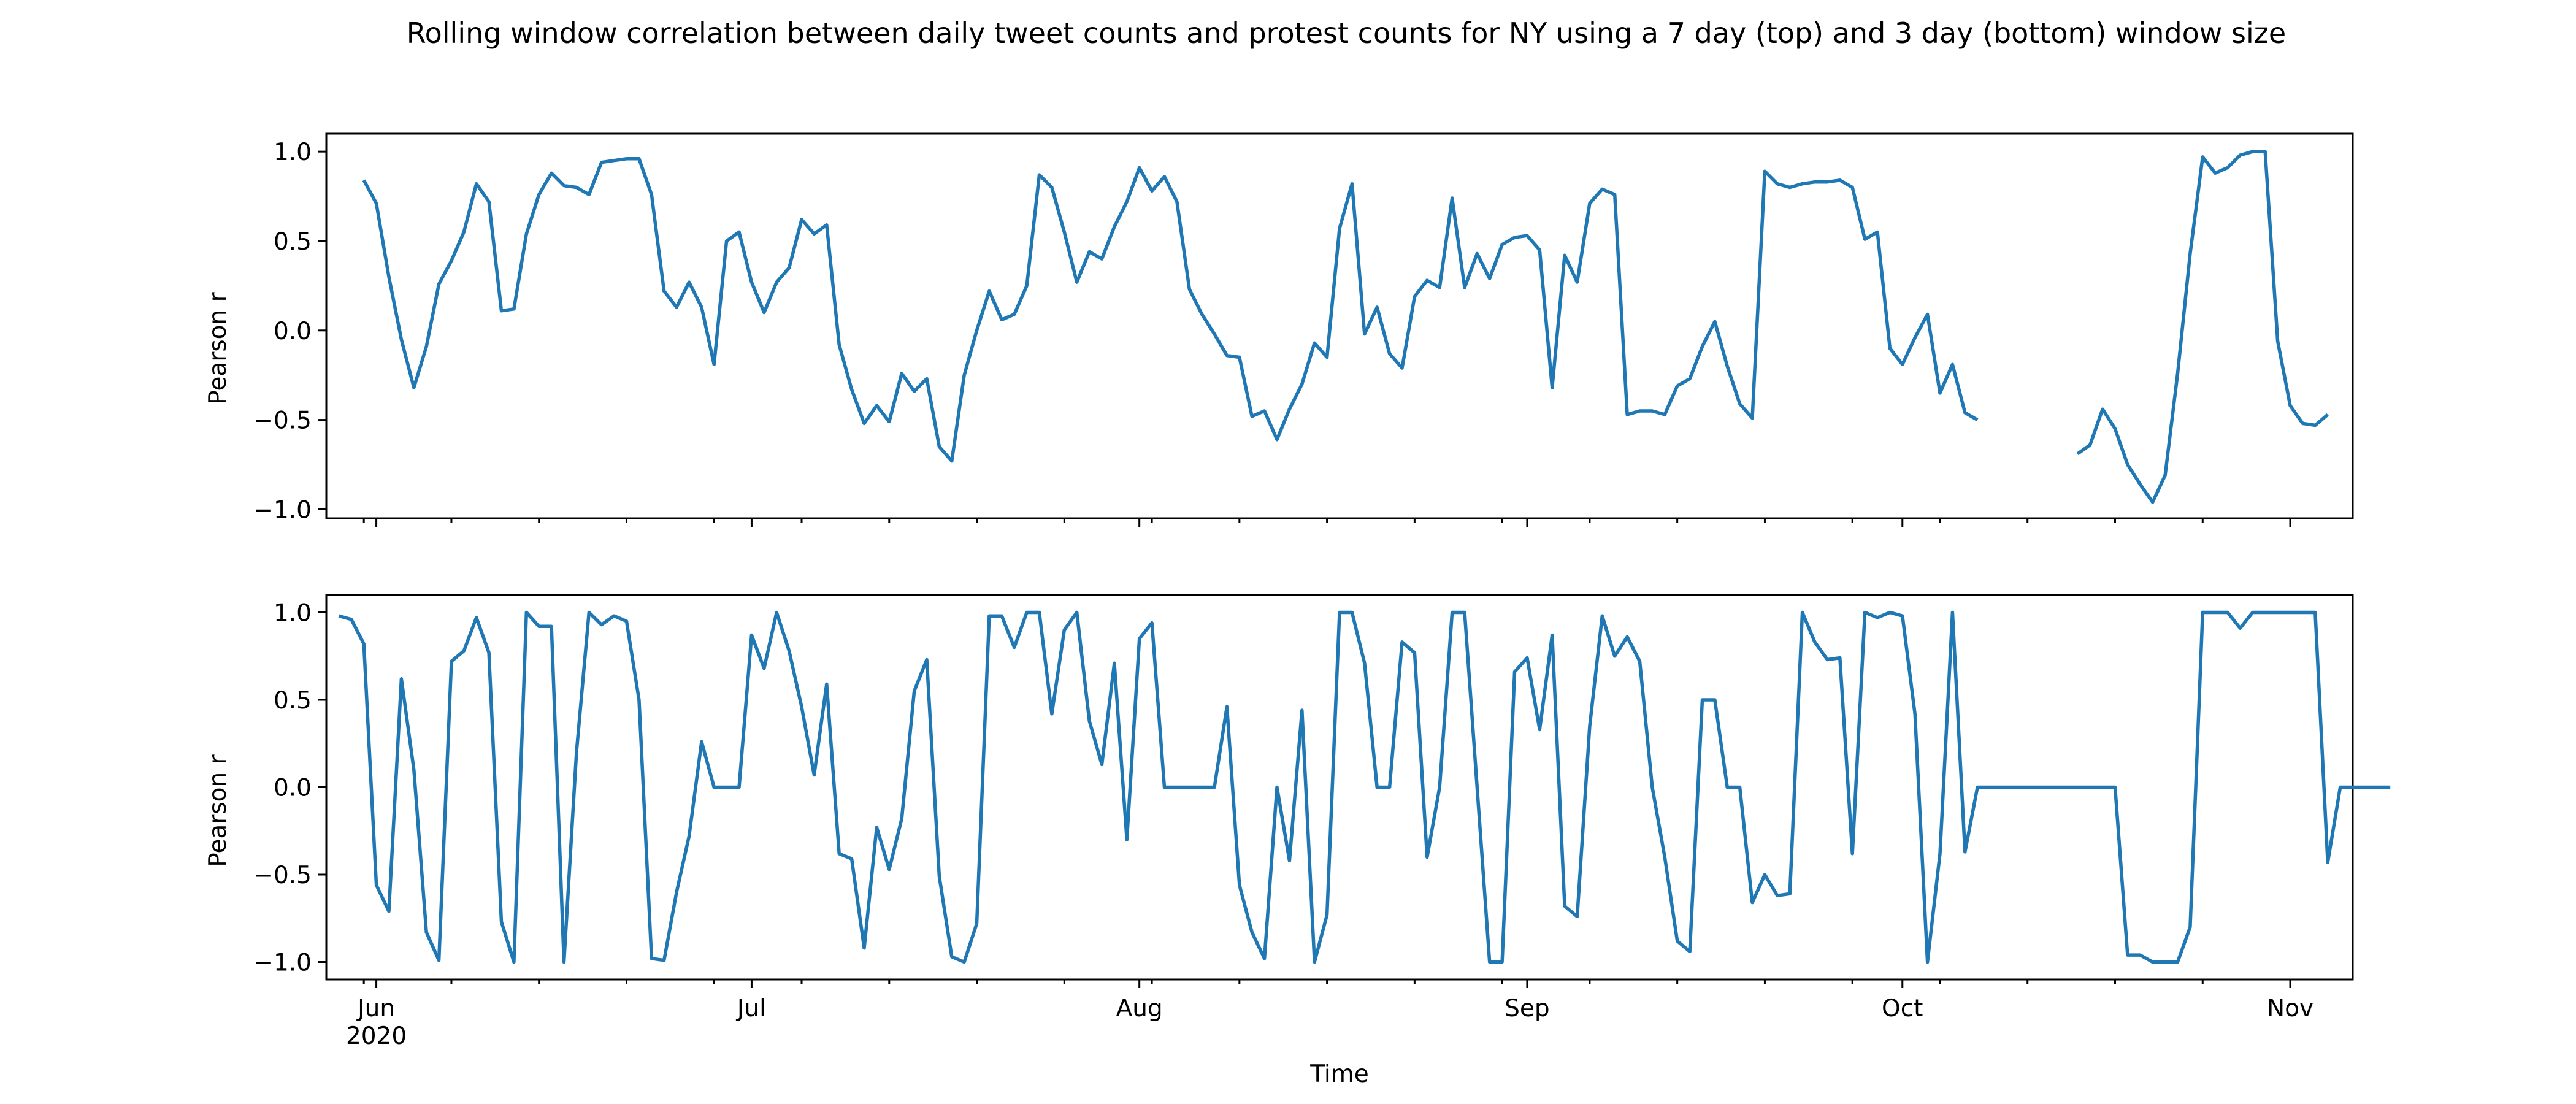  Describe the element at coordinates (2290, 1008) in the screenshot. I see `x-tick-label-5: Nov` at that location.